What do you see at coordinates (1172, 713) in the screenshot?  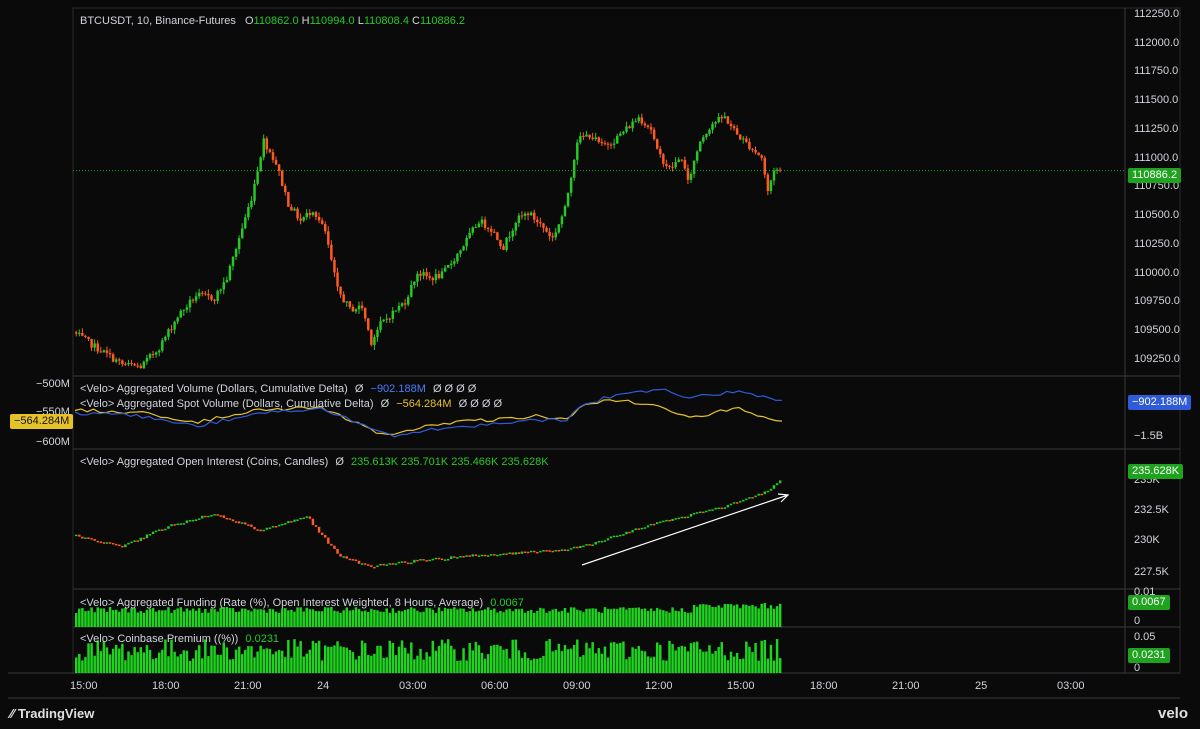 I see `velo-logo: velo` at bounding box center [1172, 713].